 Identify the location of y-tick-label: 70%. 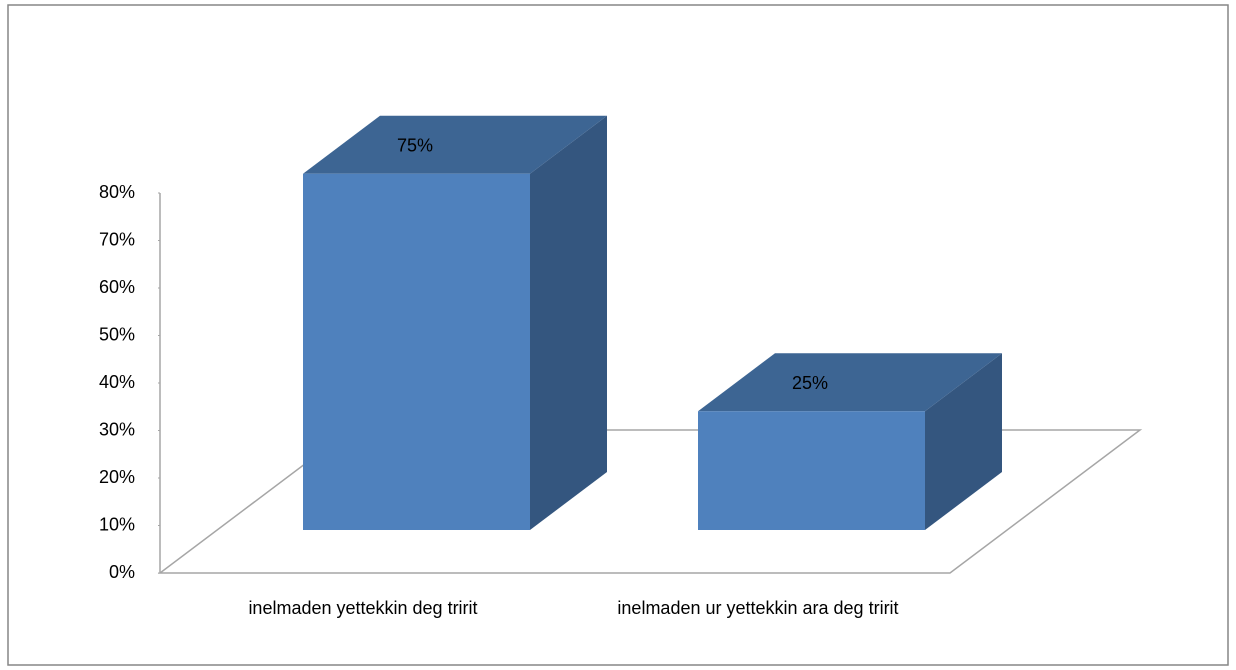
(117, 239).